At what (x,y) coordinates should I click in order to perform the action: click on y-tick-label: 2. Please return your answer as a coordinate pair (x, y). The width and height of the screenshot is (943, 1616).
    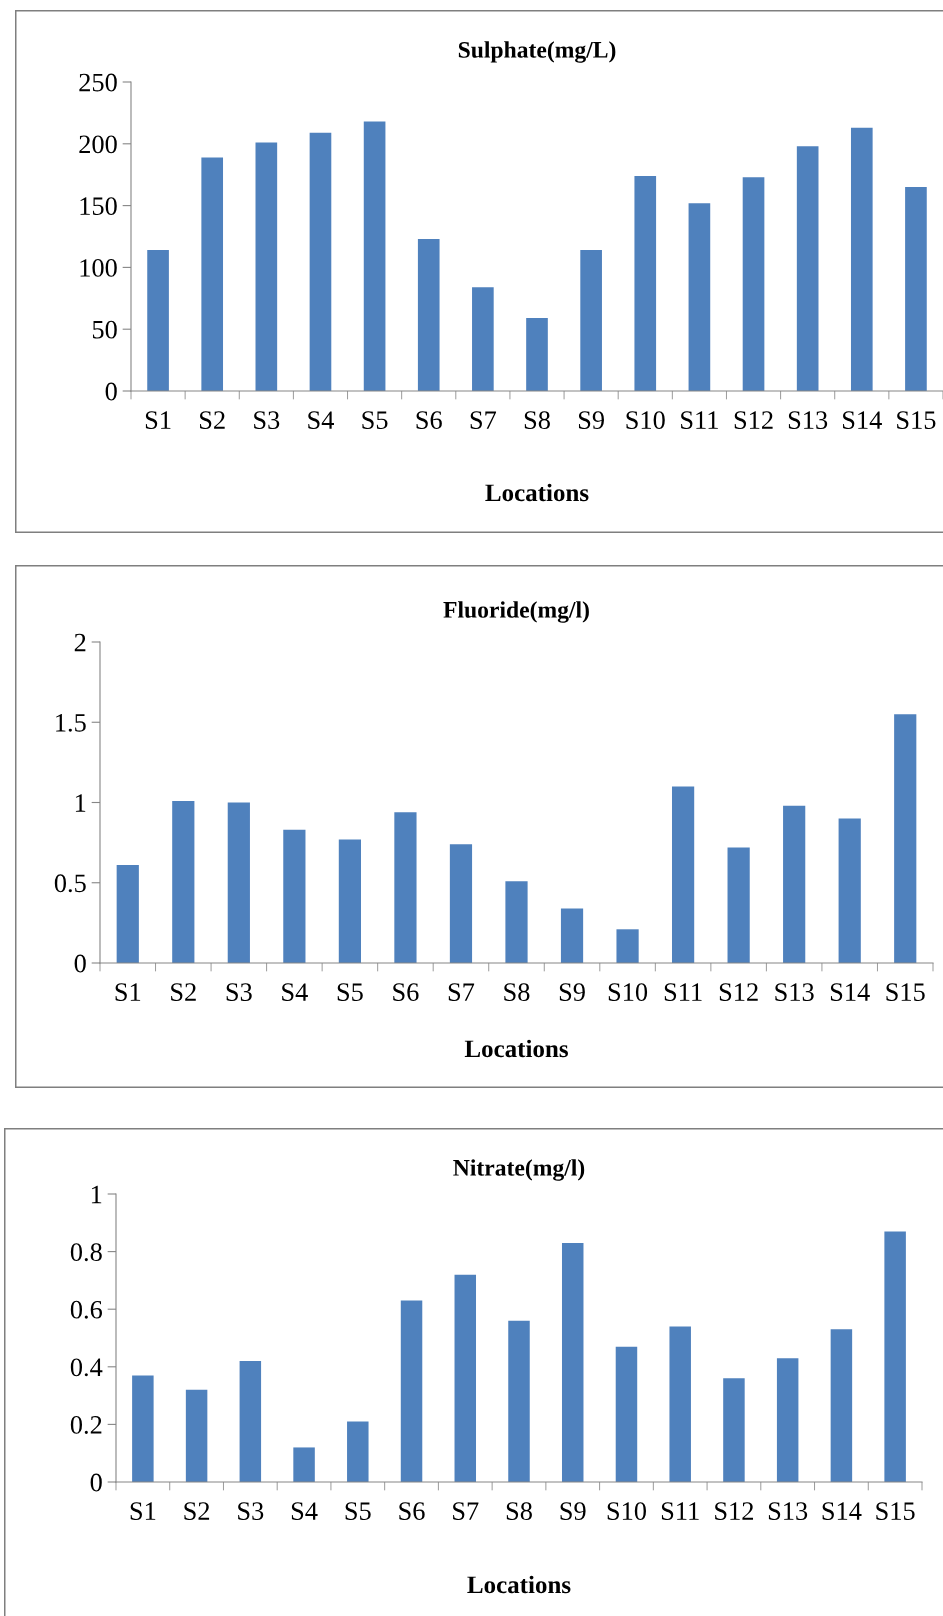
    Looking at the image, I should click on (80, 642).